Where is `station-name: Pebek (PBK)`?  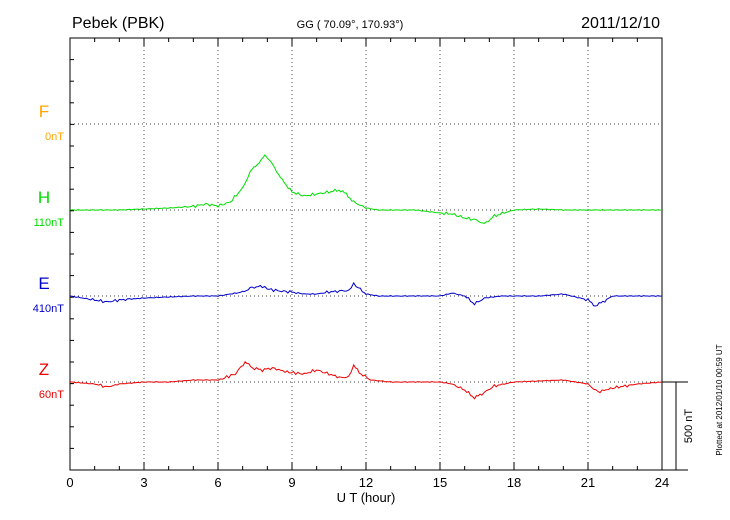 station-name: Pebek (PBK) is located at coordinates (118, 23).